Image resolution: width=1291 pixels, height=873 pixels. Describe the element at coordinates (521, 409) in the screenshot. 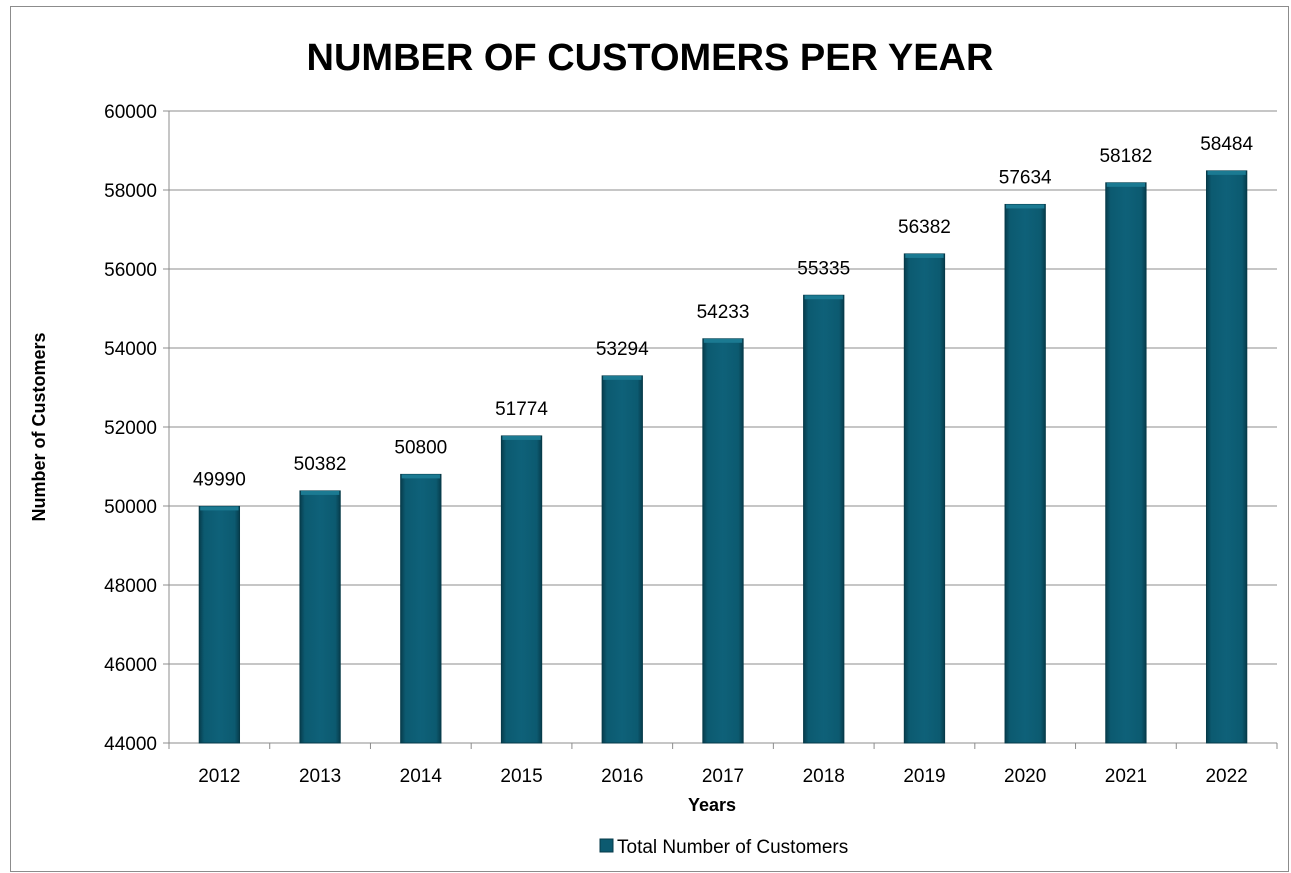

I see `data-label: 51774` at that location.